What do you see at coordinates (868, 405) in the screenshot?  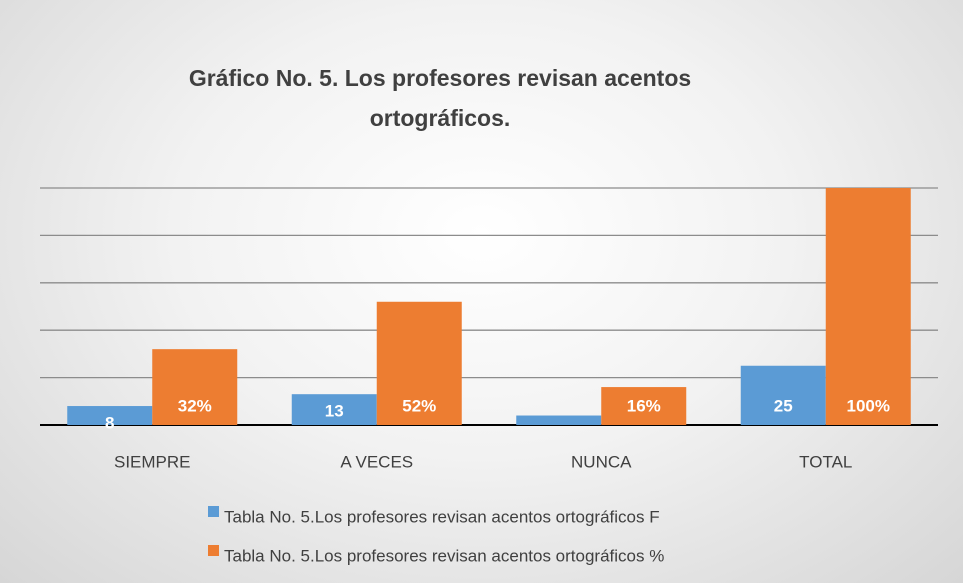 I see `data-label: 100%` at bounding box center [868, 405].